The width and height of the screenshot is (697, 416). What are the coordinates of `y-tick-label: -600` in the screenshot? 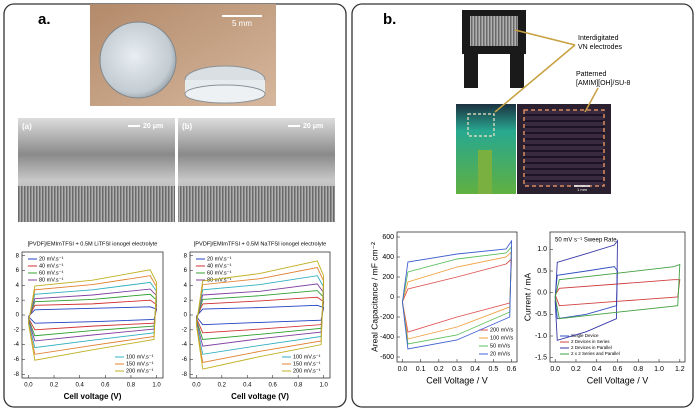 It's located at (387, 357).